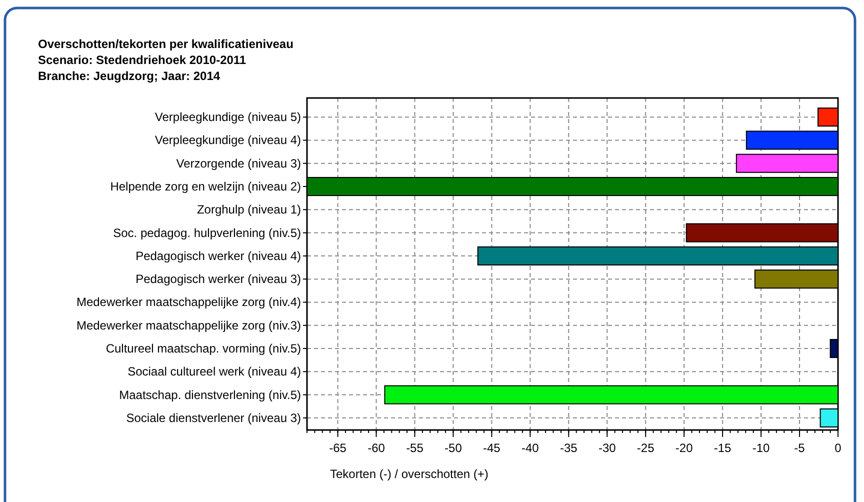  What do you see at coordinates (166, 44) in the screenshot?
I see `text: Overschotten/tekorten per kwalificatieniveau` at bounding box center [166, 44].